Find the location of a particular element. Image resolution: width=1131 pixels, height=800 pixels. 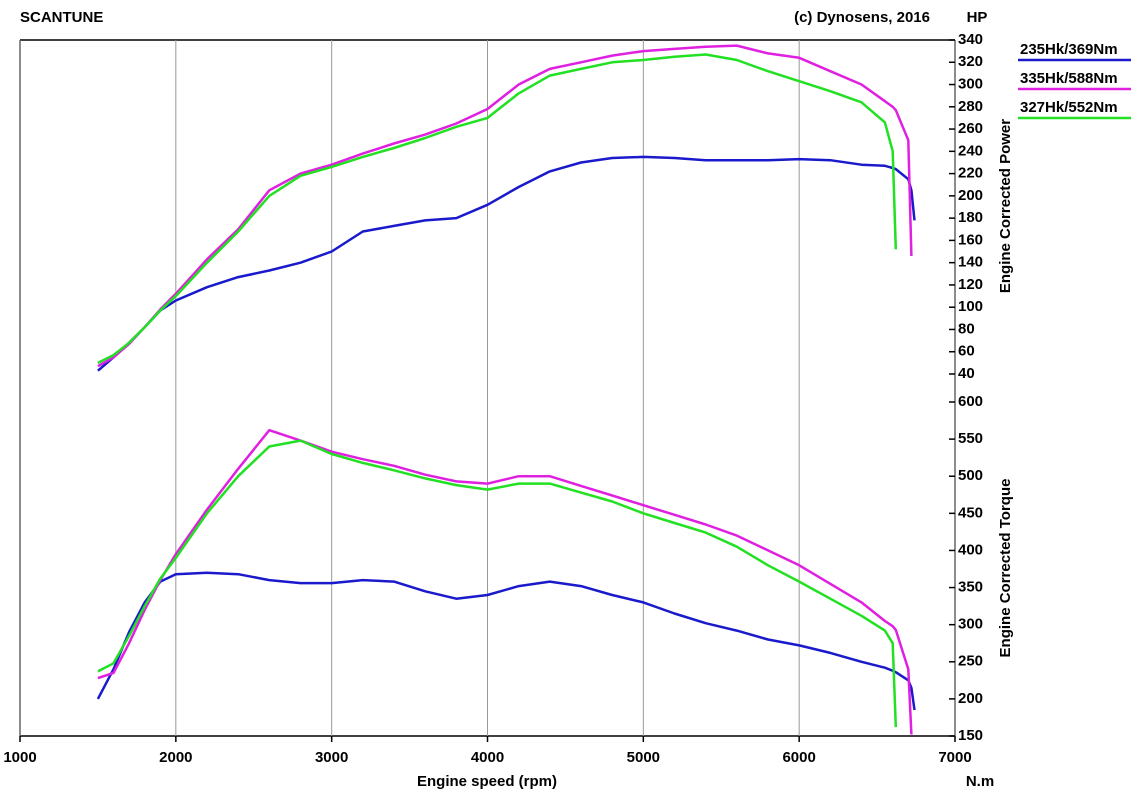

chart-title: SCANTUNE is located at coordinates (61, 17).